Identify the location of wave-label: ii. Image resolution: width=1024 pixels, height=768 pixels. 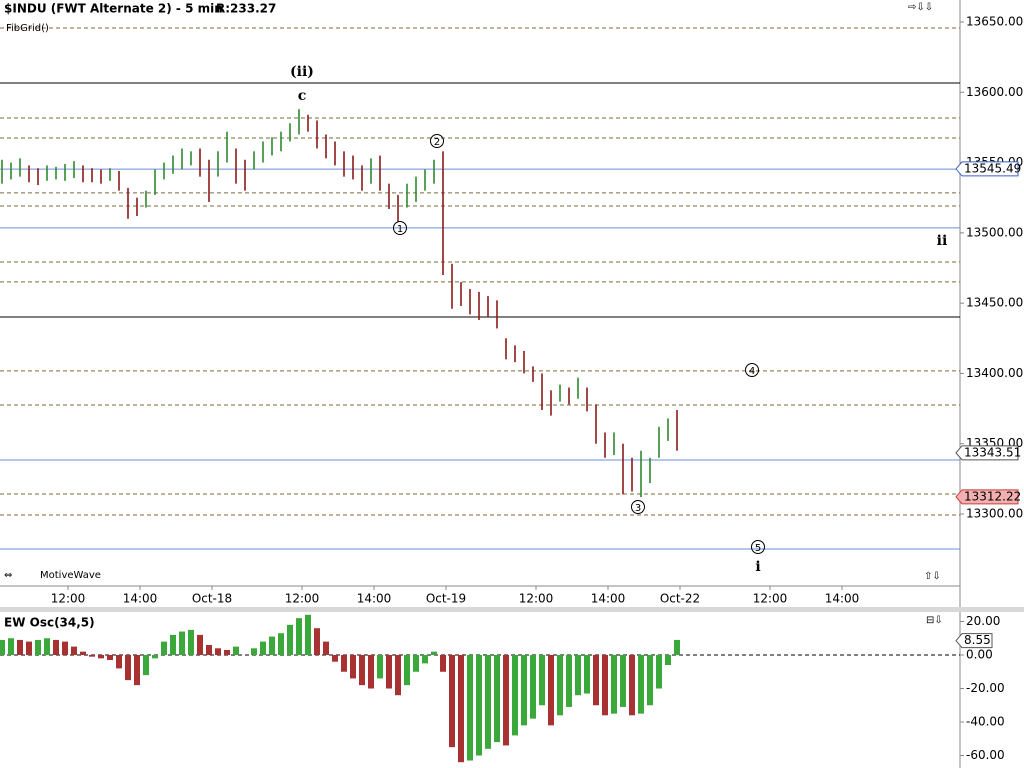
(942, 241).